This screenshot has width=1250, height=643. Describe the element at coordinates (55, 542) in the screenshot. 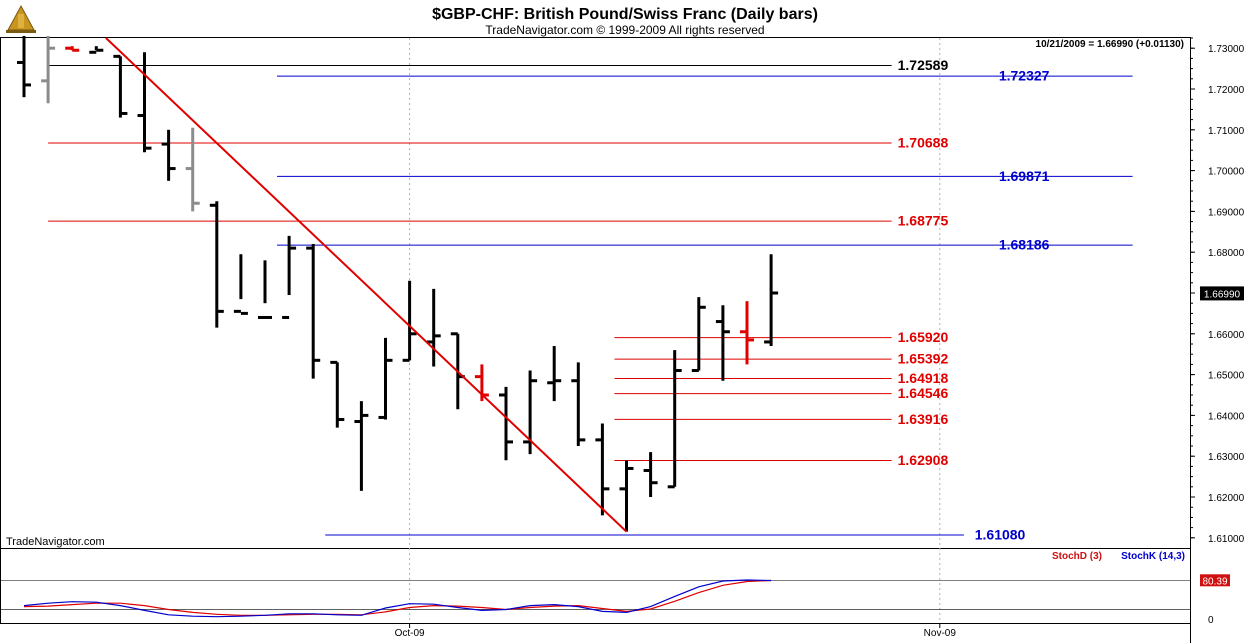

I see `watermark: TradeNavigator.com` at that location.